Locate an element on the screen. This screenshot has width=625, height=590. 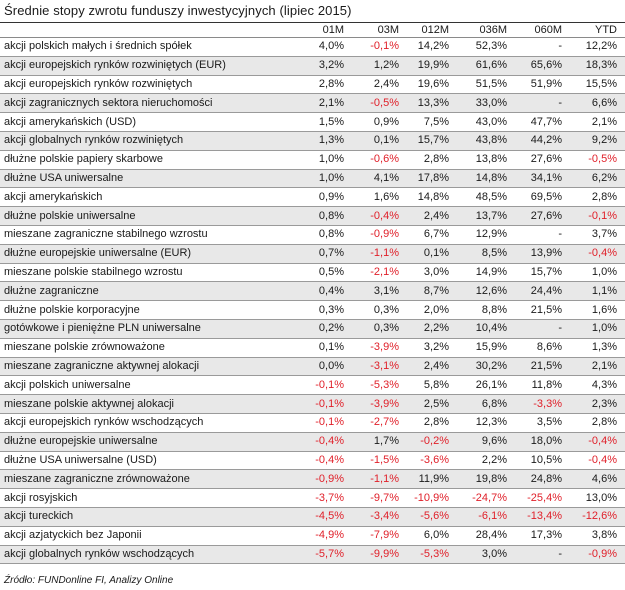
return-060m-cell: 18,0% is located at coordinates (542, 442).